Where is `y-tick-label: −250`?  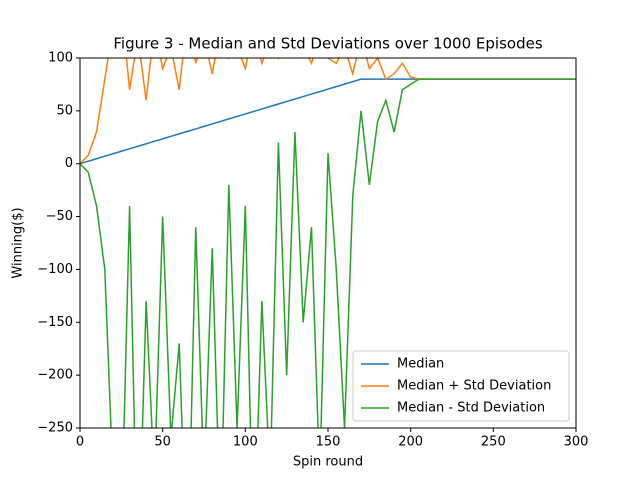
y-tick-label: −250 is located at coordinates (55, 428).